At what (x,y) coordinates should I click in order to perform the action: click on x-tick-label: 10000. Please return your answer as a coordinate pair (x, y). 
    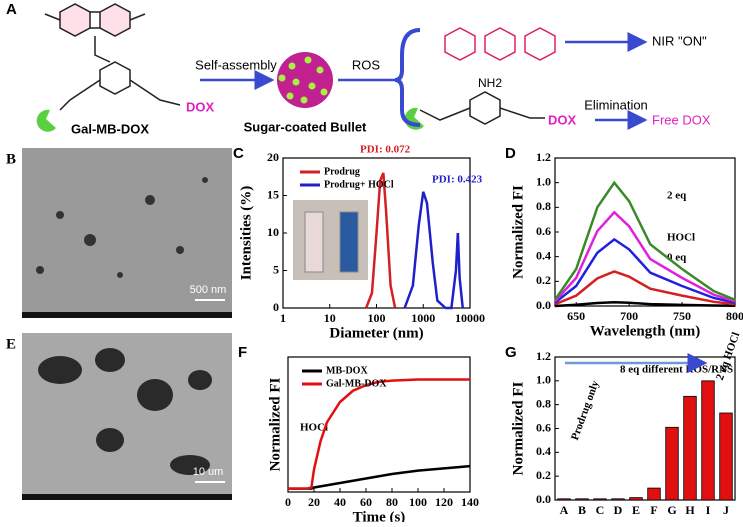
    Looking at the image, I should click on (470, 318).